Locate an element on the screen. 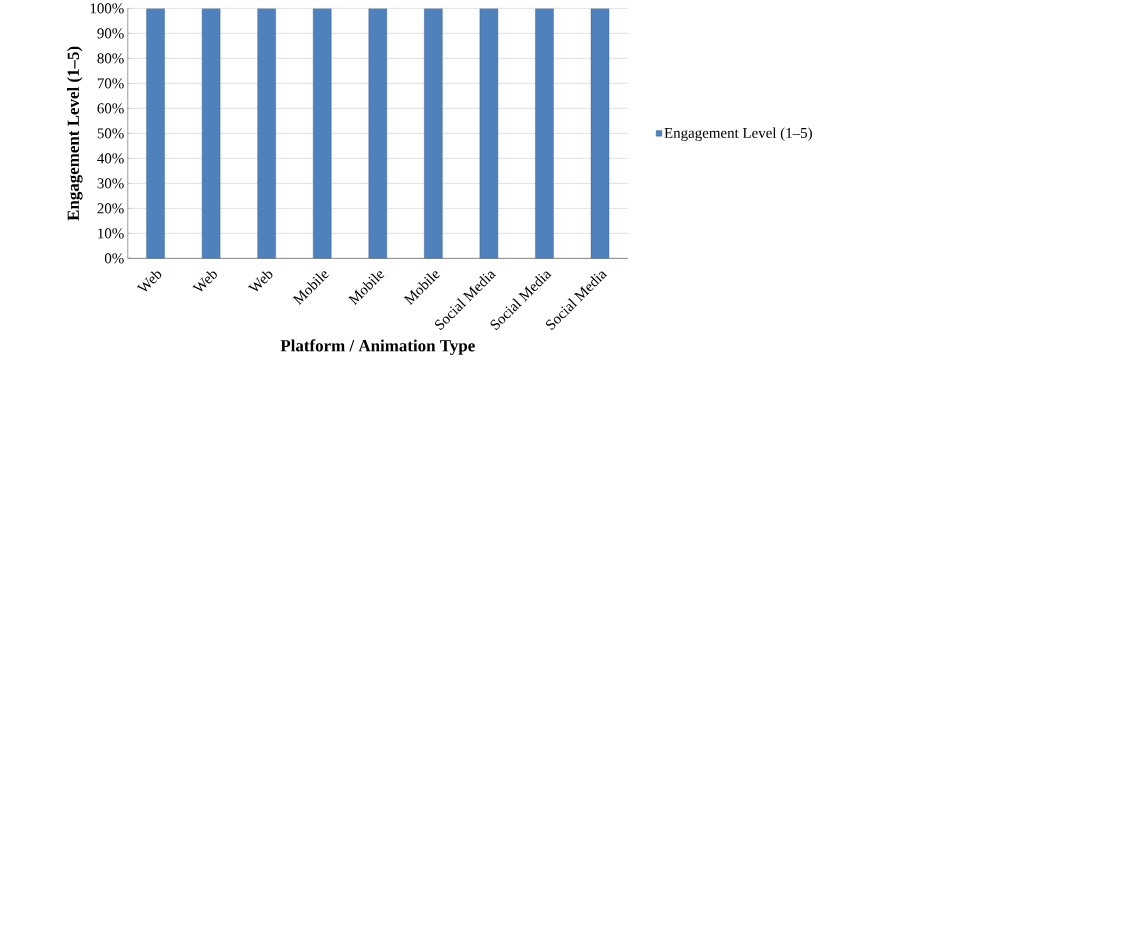  y-tick-label: 70% is located at coordinates (110, 83).